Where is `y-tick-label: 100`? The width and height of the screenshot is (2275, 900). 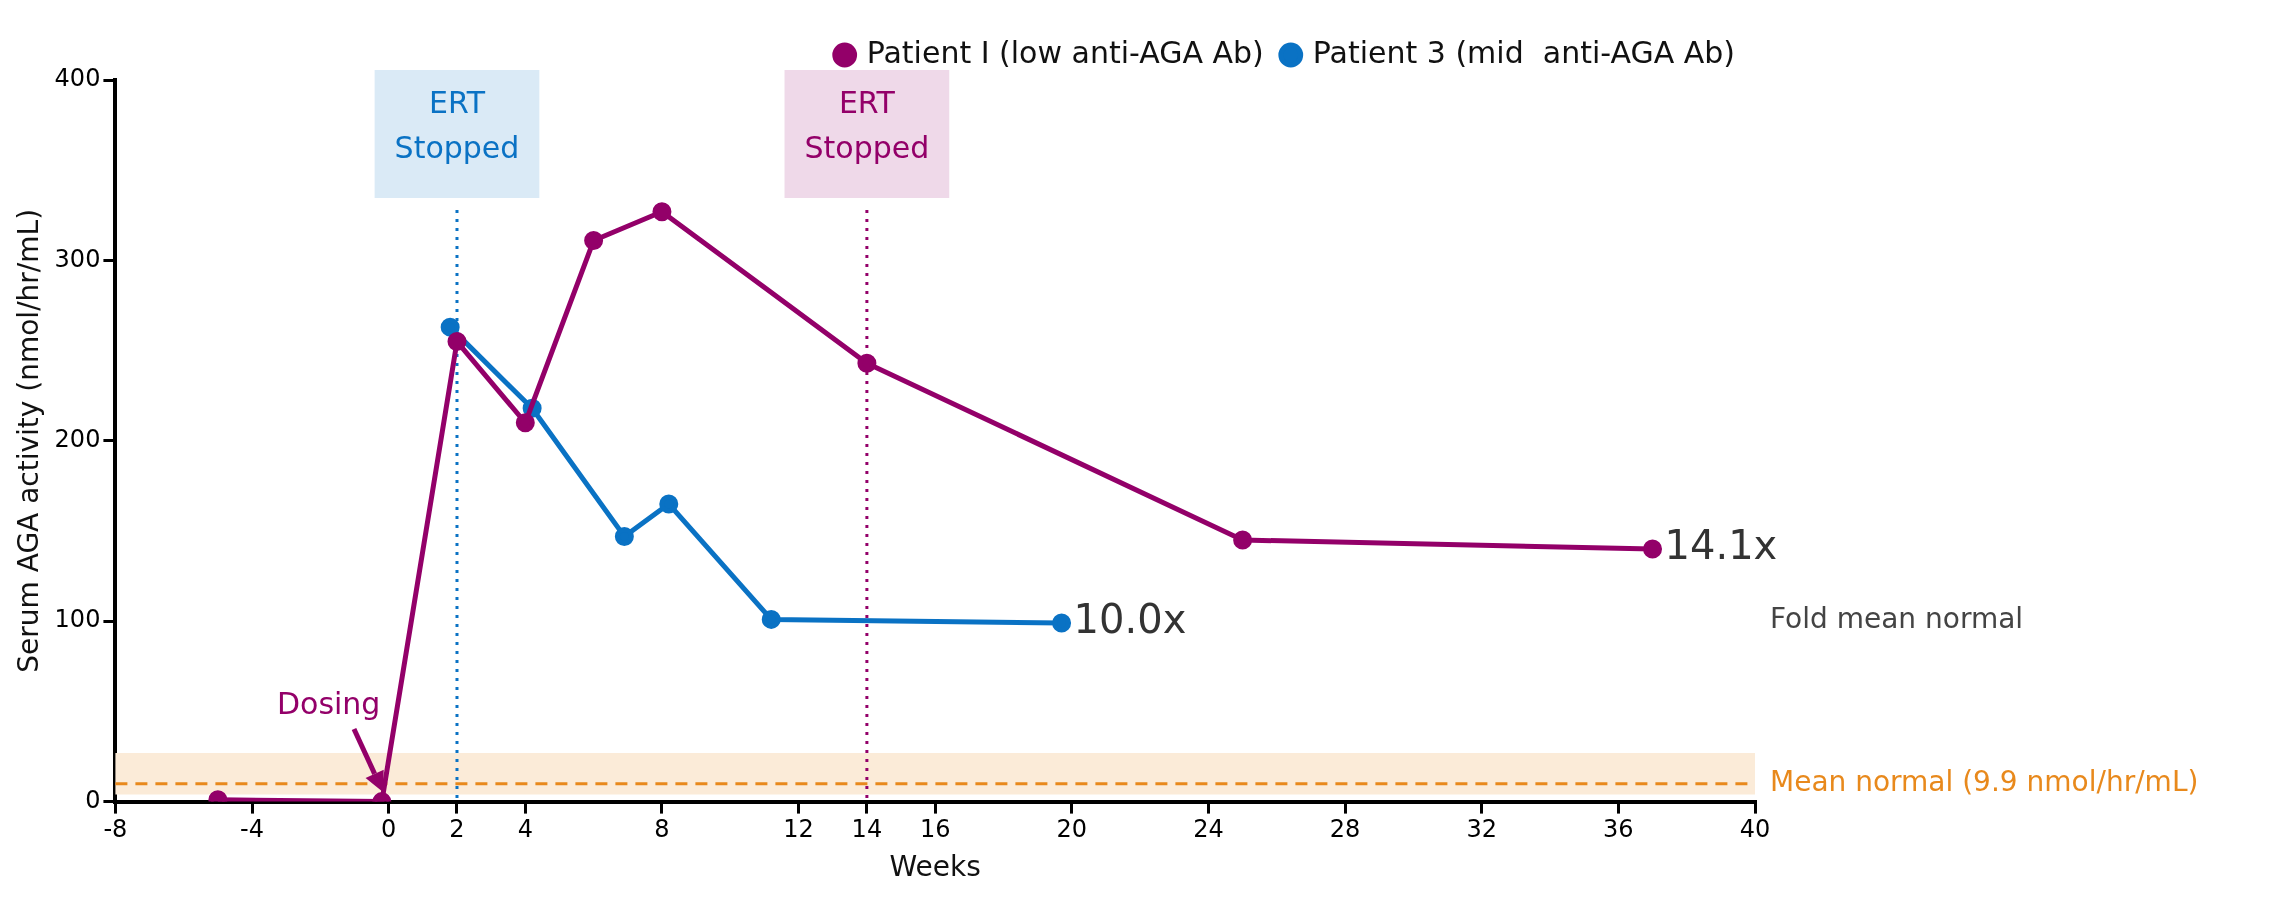
y-tick-label: 100 is located at coordinates (77, 619).